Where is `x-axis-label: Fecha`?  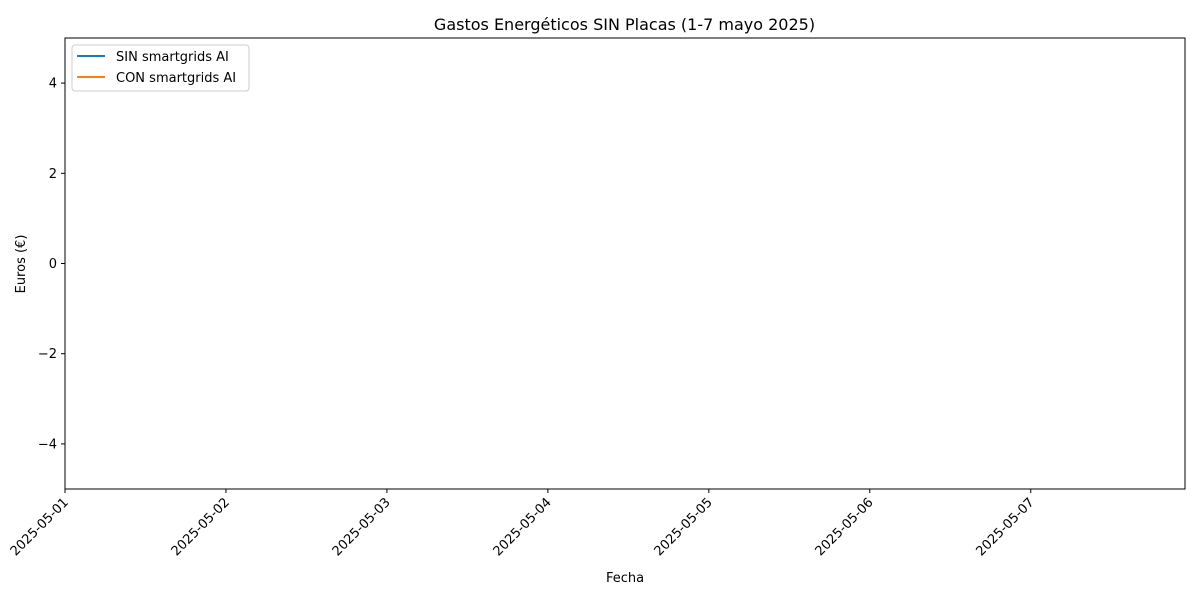
x-axis-label: Fecha is located at coordinates (625, 578).